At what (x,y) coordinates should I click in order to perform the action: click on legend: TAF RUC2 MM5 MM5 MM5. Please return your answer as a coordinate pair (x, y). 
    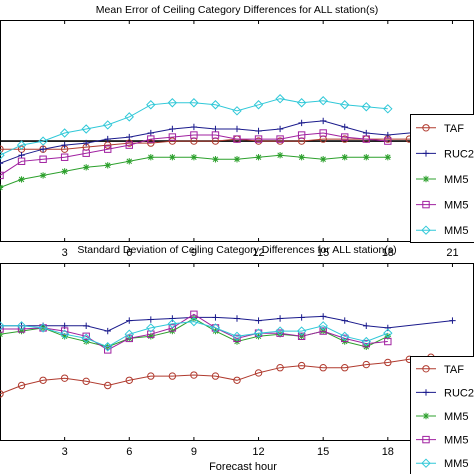
    Looking at the image, I should click on (442, 415).